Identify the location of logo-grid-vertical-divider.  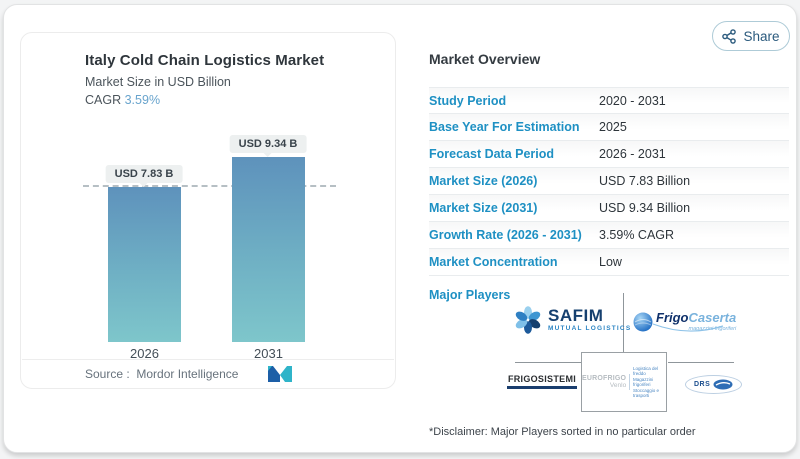
(623, 322).